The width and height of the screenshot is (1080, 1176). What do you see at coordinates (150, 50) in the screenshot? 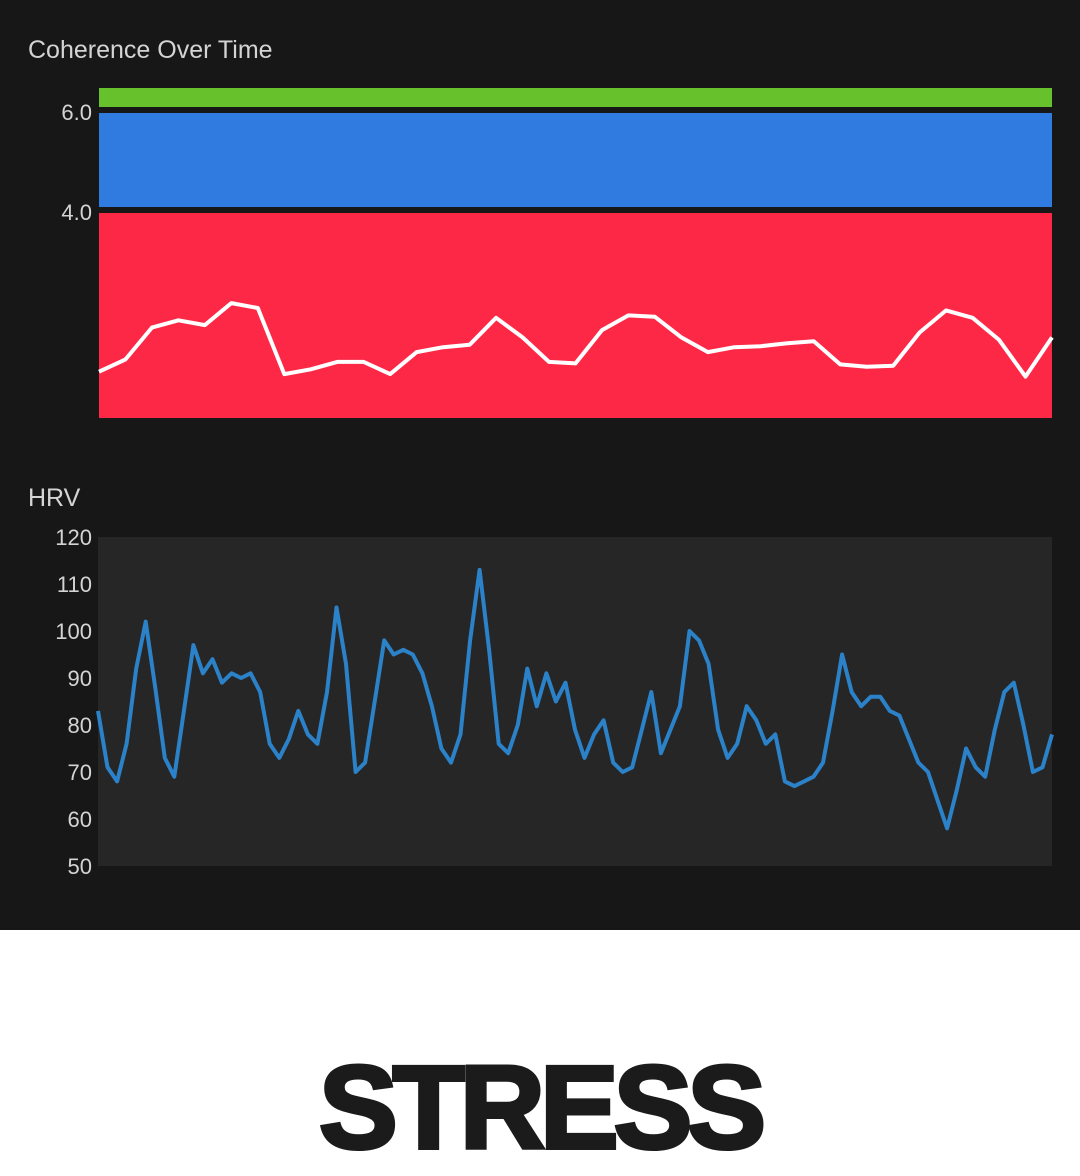
I see `coherence-chart-title: Coherence Over Time` at bounding box center [150, 50].